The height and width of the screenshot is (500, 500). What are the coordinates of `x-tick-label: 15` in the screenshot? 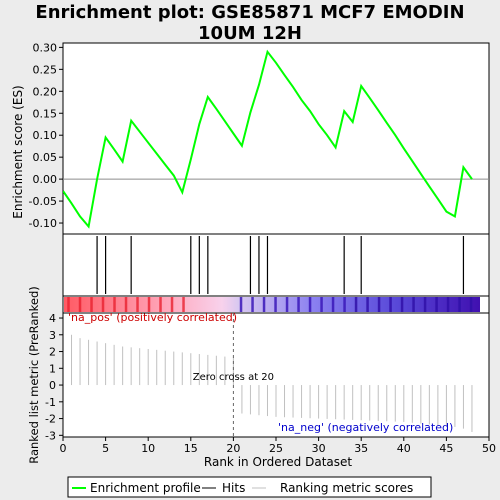 It's located at (191, 448).